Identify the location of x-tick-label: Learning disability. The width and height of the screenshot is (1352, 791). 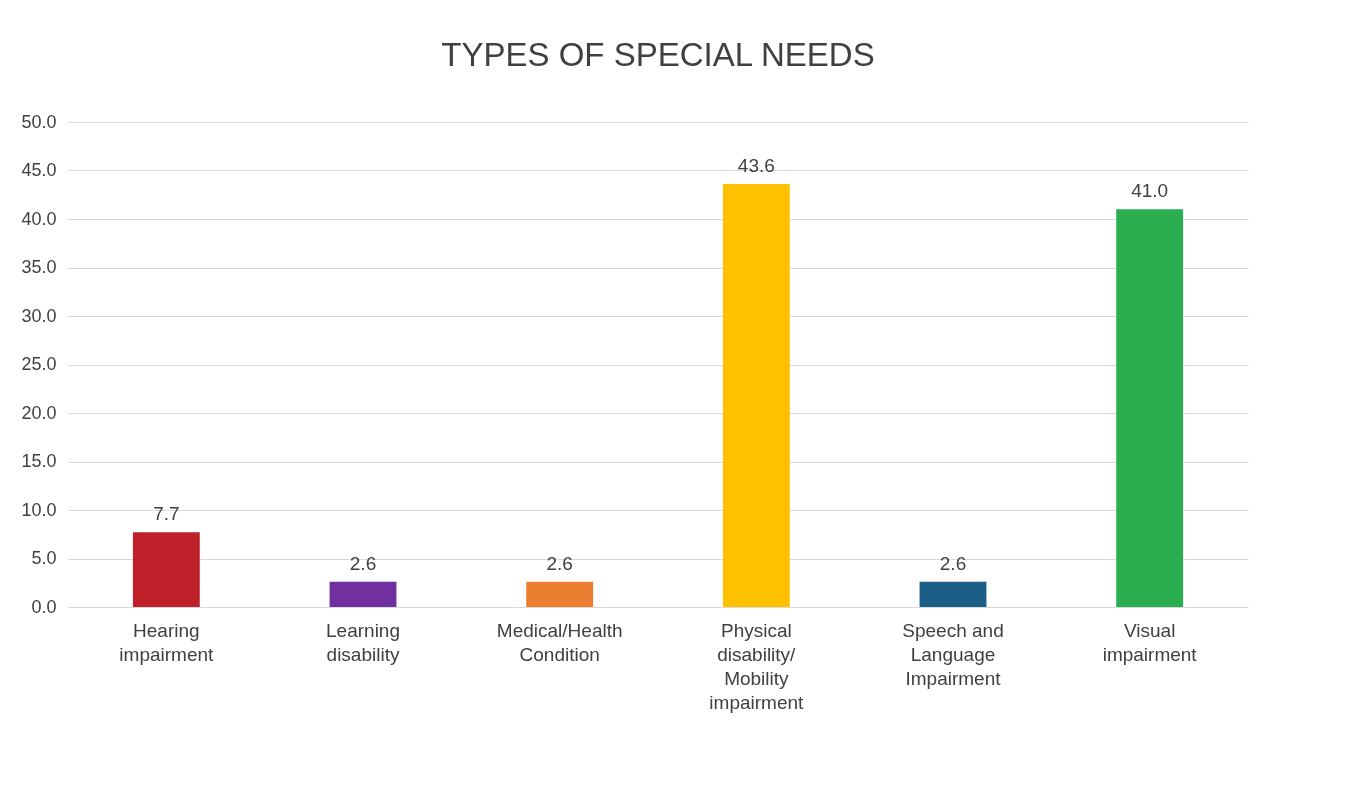
(363, 642).